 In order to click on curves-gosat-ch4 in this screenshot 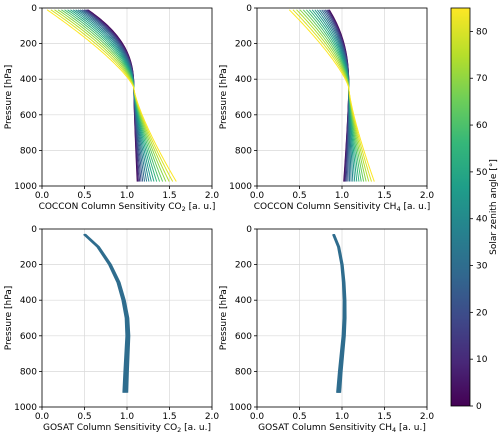, I will do `click(339, 313)`.